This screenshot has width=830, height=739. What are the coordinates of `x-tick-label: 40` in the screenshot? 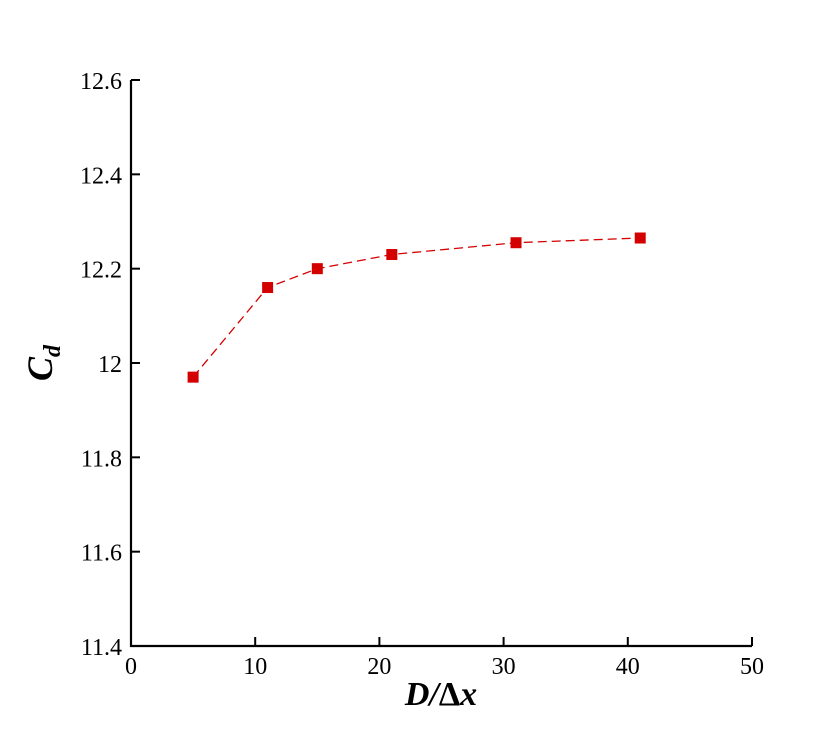 It's located at (628, 667).